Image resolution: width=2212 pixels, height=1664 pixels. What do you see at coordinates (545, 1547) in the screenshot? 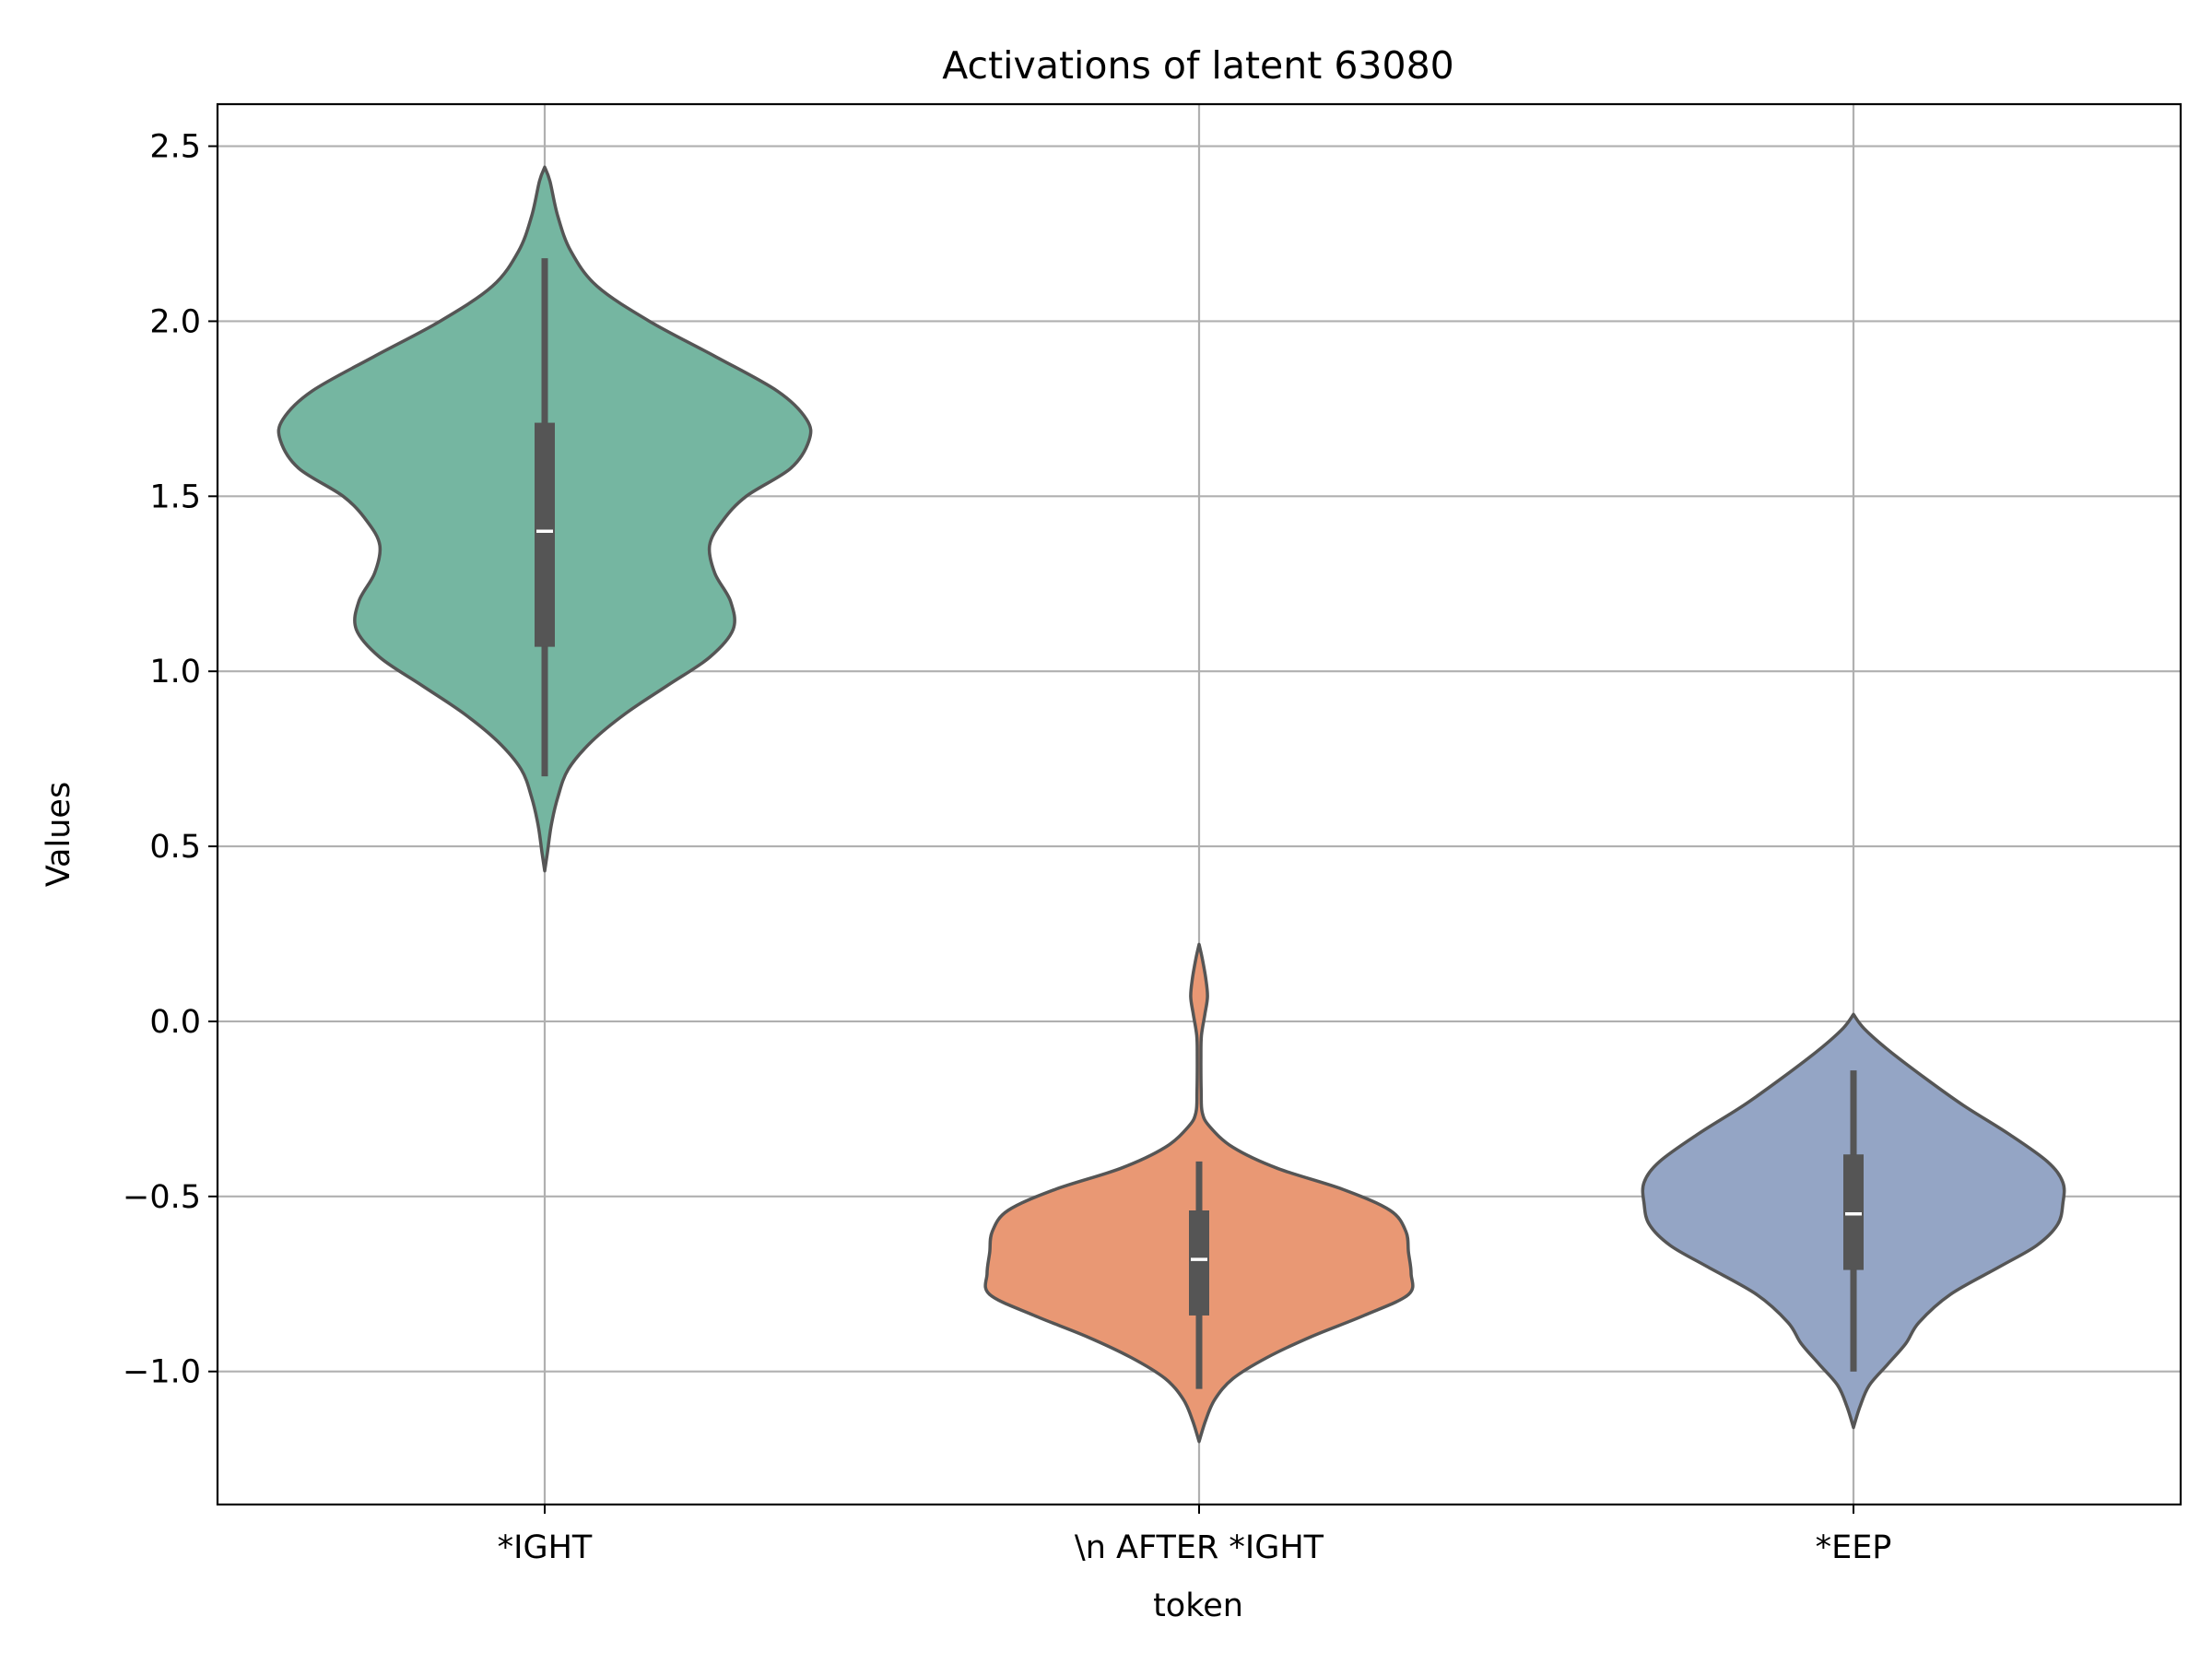
I see `x-tick-label: *IGHT` at bounding box center [545, 1547].